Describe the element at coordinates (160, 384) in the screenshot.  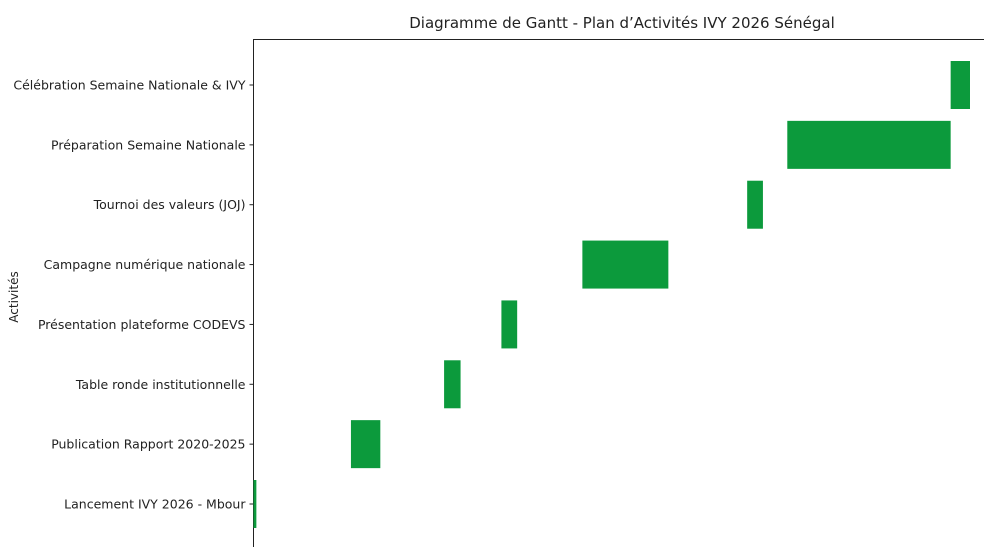
I see `y-tick-label: Table ronde institutionnelle` at that location.